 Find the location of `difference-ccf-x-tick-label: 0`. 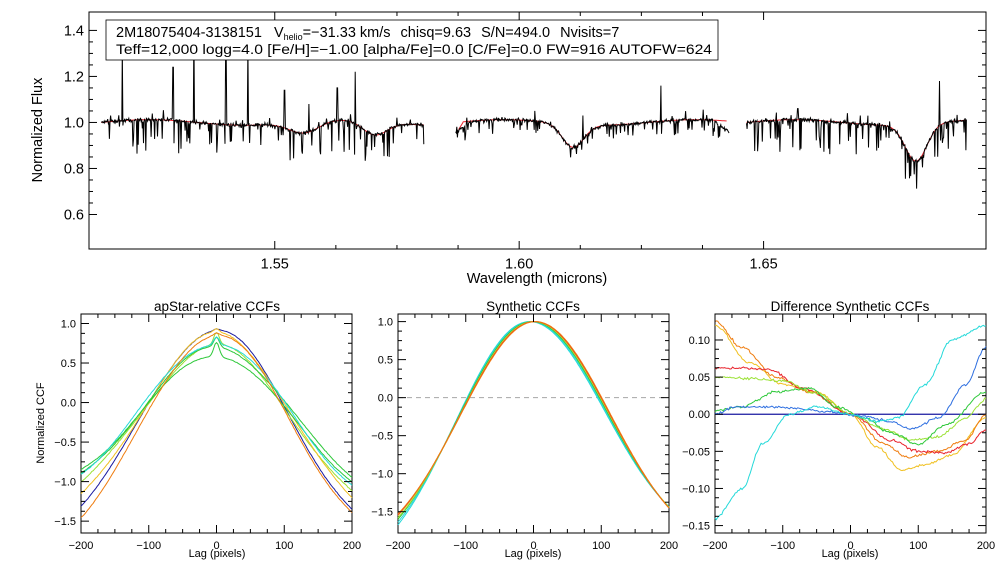

difference-ccf-x-tick-label: 0 is located at coordinates (850, 546).